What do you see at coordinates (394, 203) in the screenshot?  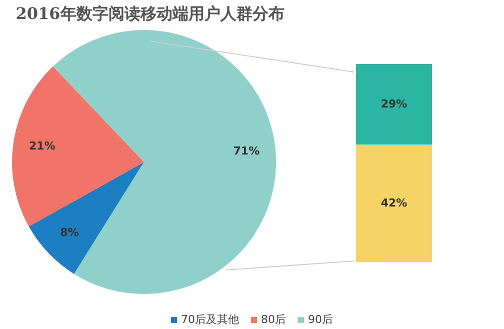 I see `data-label: 42%` at bounding box center [394, 203].